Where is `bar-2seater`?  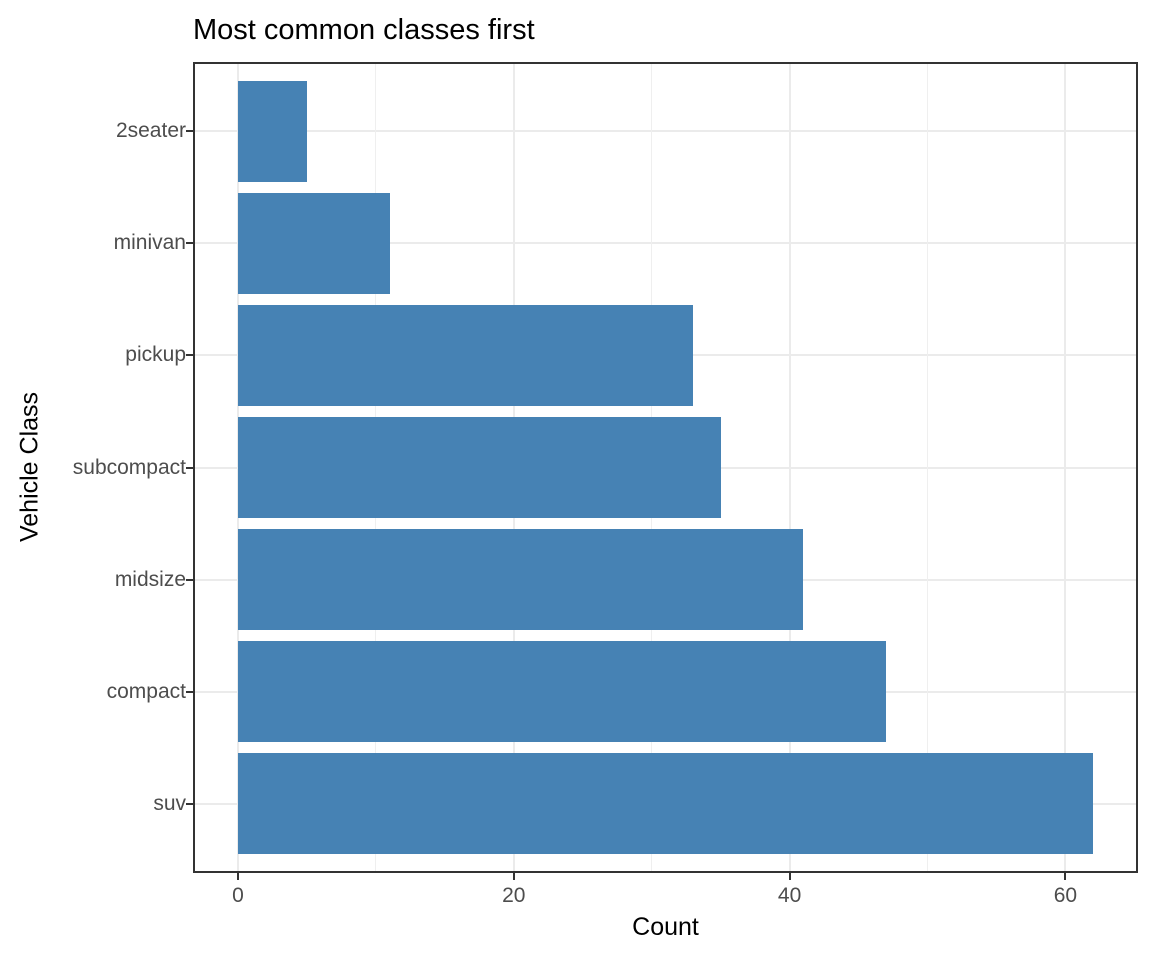
bar-2seater is located at coordinates (272, 131).